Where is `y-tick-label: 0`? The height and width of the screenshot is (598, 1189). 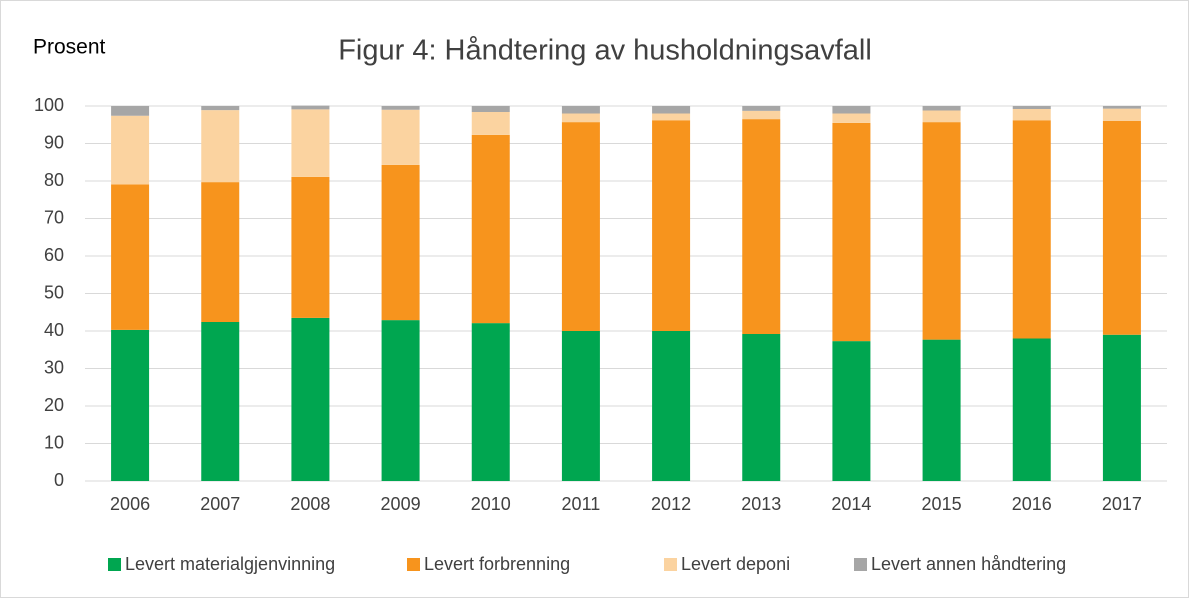 y-tick-label: 0 is located at coordinates (59, 480).